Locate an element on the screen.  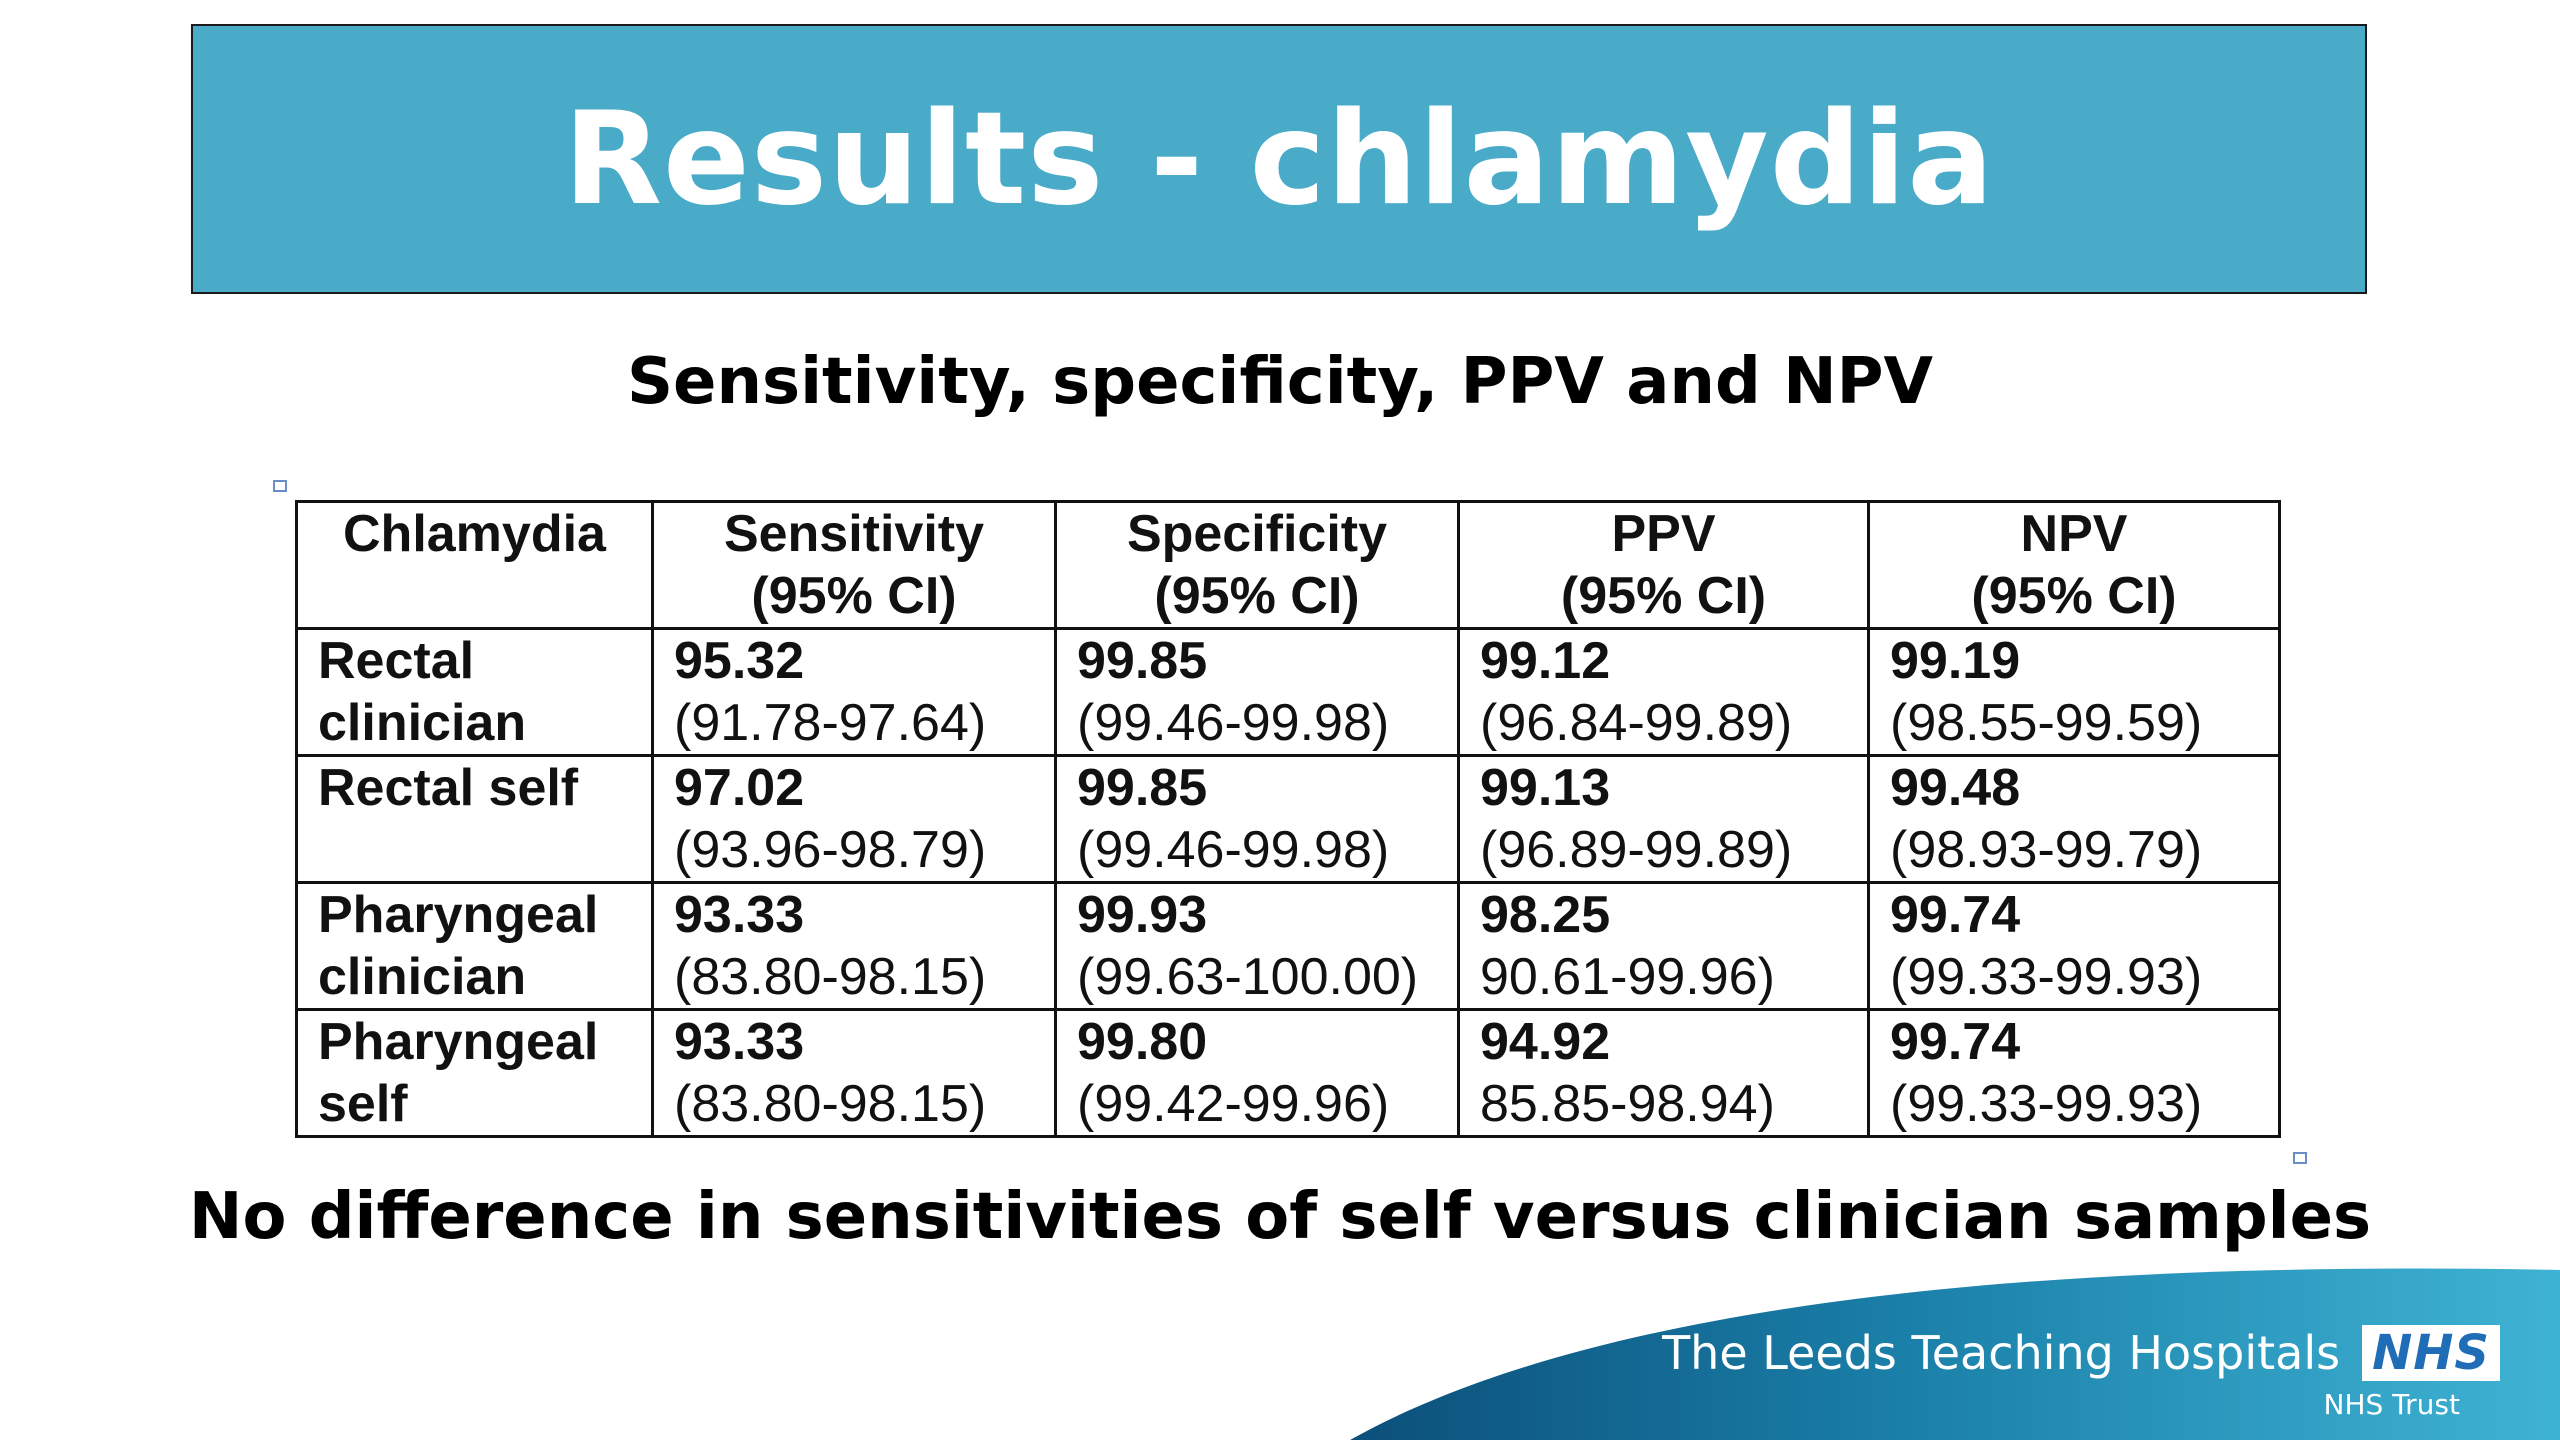
row-label: Rectal clinician is located at coordinates (422, 692).